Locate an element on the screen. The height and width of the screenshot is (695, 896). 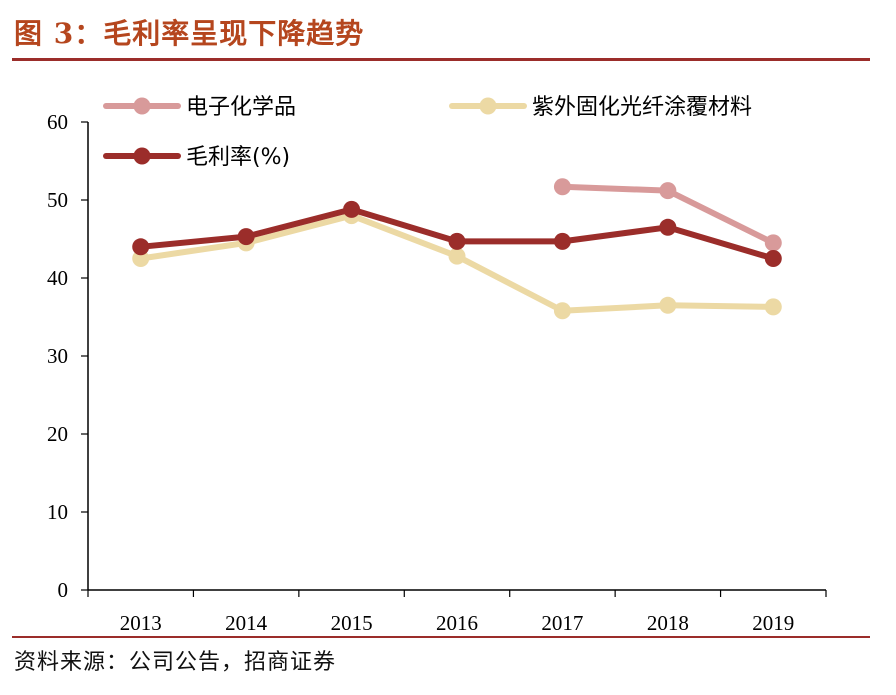
legend-item: 电子化学品 is located at coordinates (199, 107).